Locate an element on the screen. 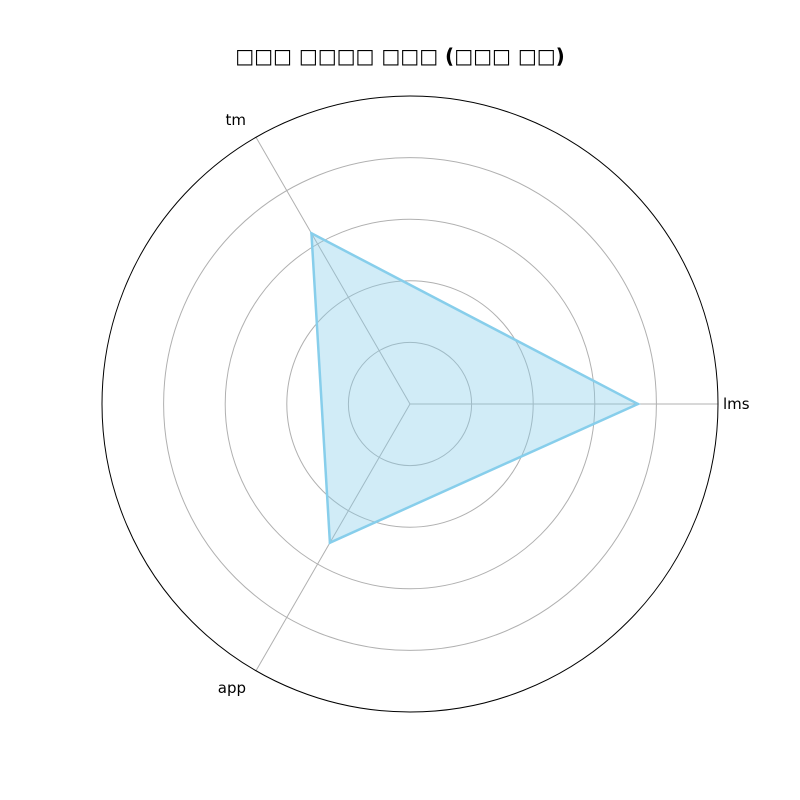  category-label-tm: tm is located at coordinates (236, 120).